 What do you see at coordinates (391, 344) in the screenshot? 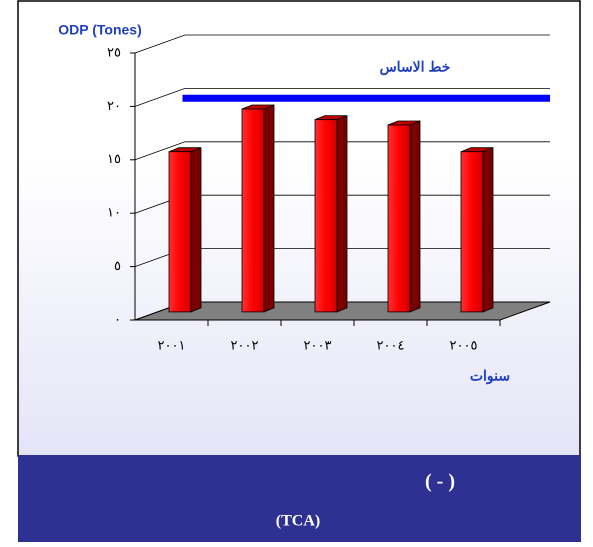
I see `x-tick-label: ٢٠٠٤` at bounding box center [391, 344].